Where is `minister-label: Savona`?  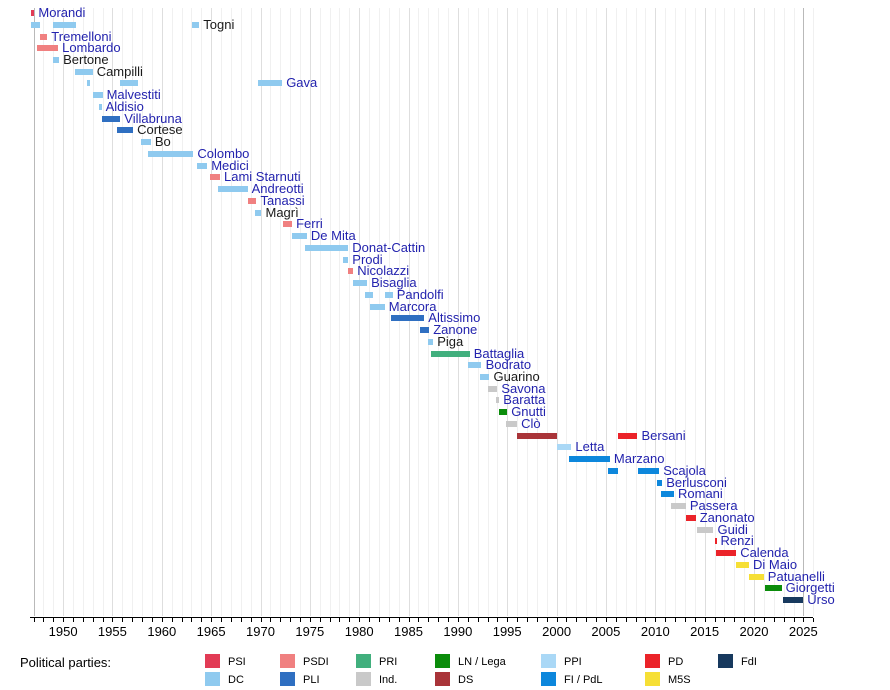 minister-label: Savona is located at coordinates (523, 388).